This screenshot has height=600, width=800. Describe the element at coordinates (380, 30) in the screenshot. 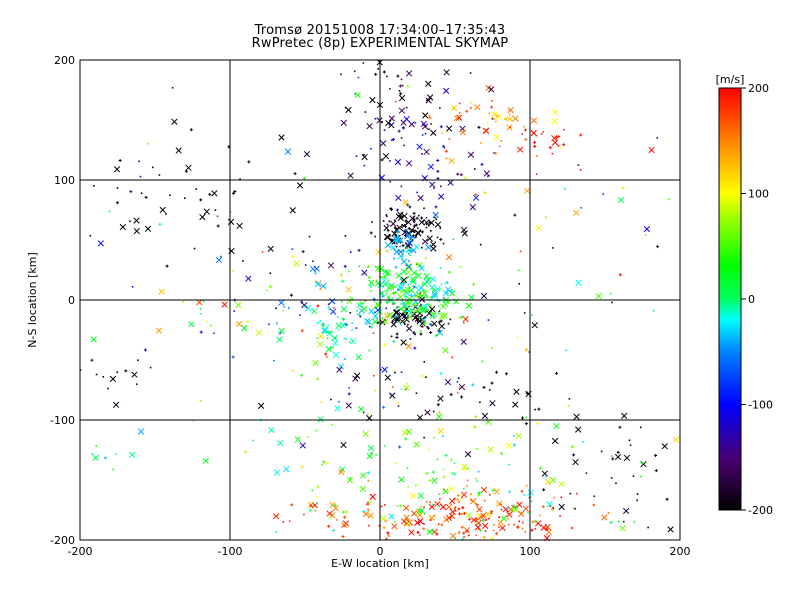

I see `chart-title: Tromsø 20151008 17:34:00–17:35:43` at that location.